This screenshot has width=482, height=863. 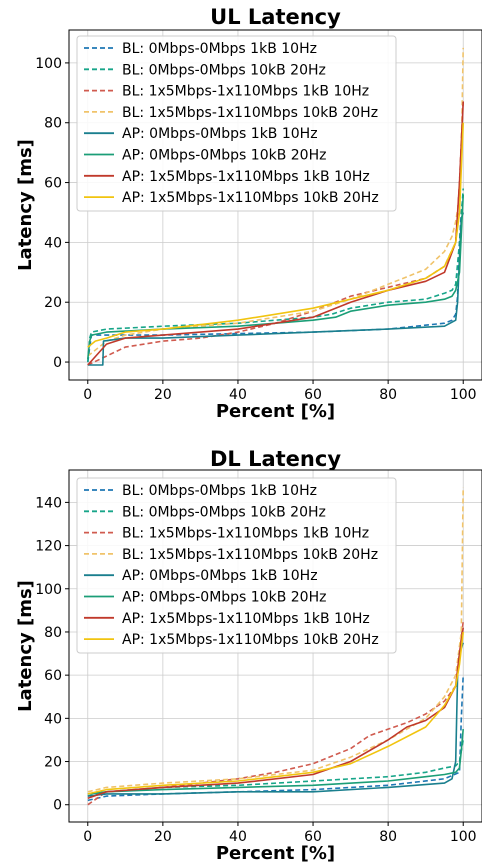 I want to click on y-tick-label: 120, so click(x=48, y=547).